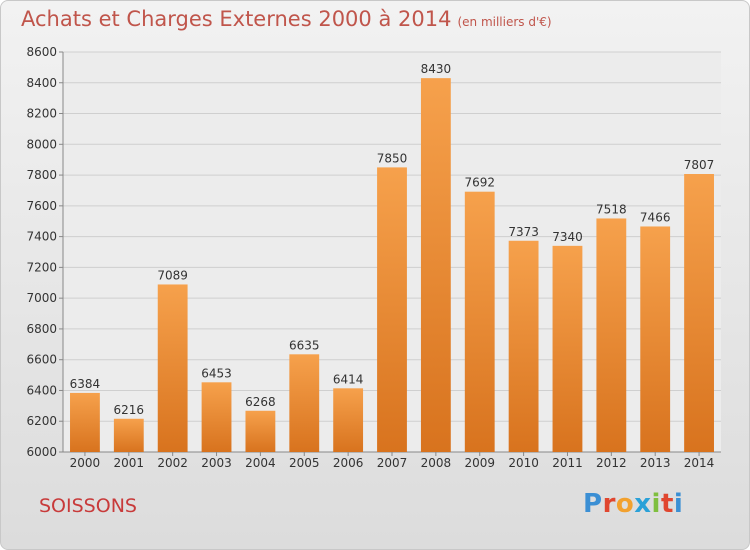  What do you see at coordinates (41, 175) in the screenshot?
I see `y-tick-label: 7800` at bounding box center [41, 175].